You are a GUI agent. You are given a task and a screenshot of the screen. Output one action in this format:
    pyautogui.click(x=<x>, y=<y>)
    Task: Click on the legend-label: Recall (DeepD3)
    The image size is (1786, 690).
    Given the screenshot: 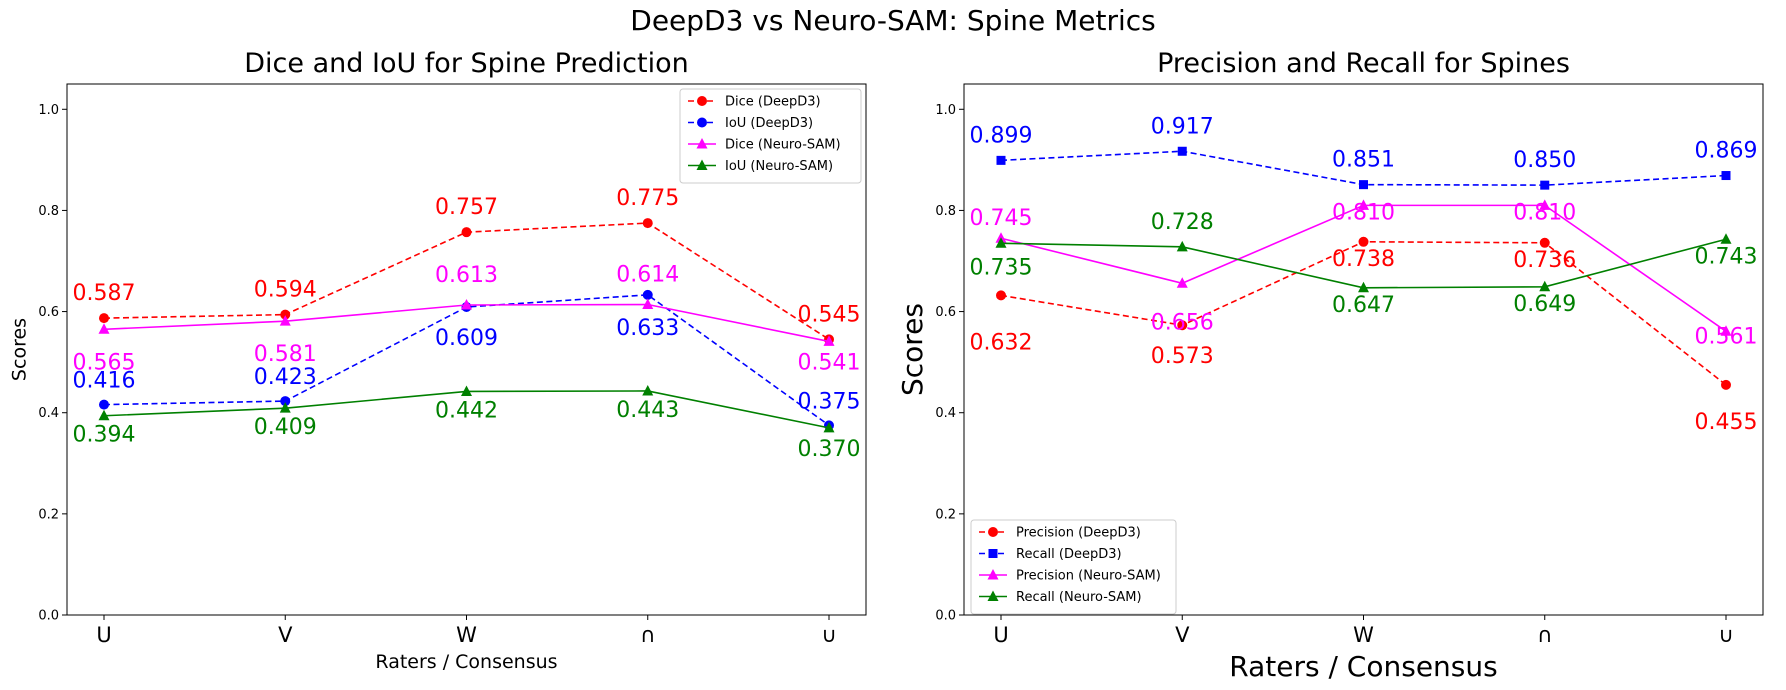 What is the action you would take?
    pyautogui.click(x=1069, y=554)
    